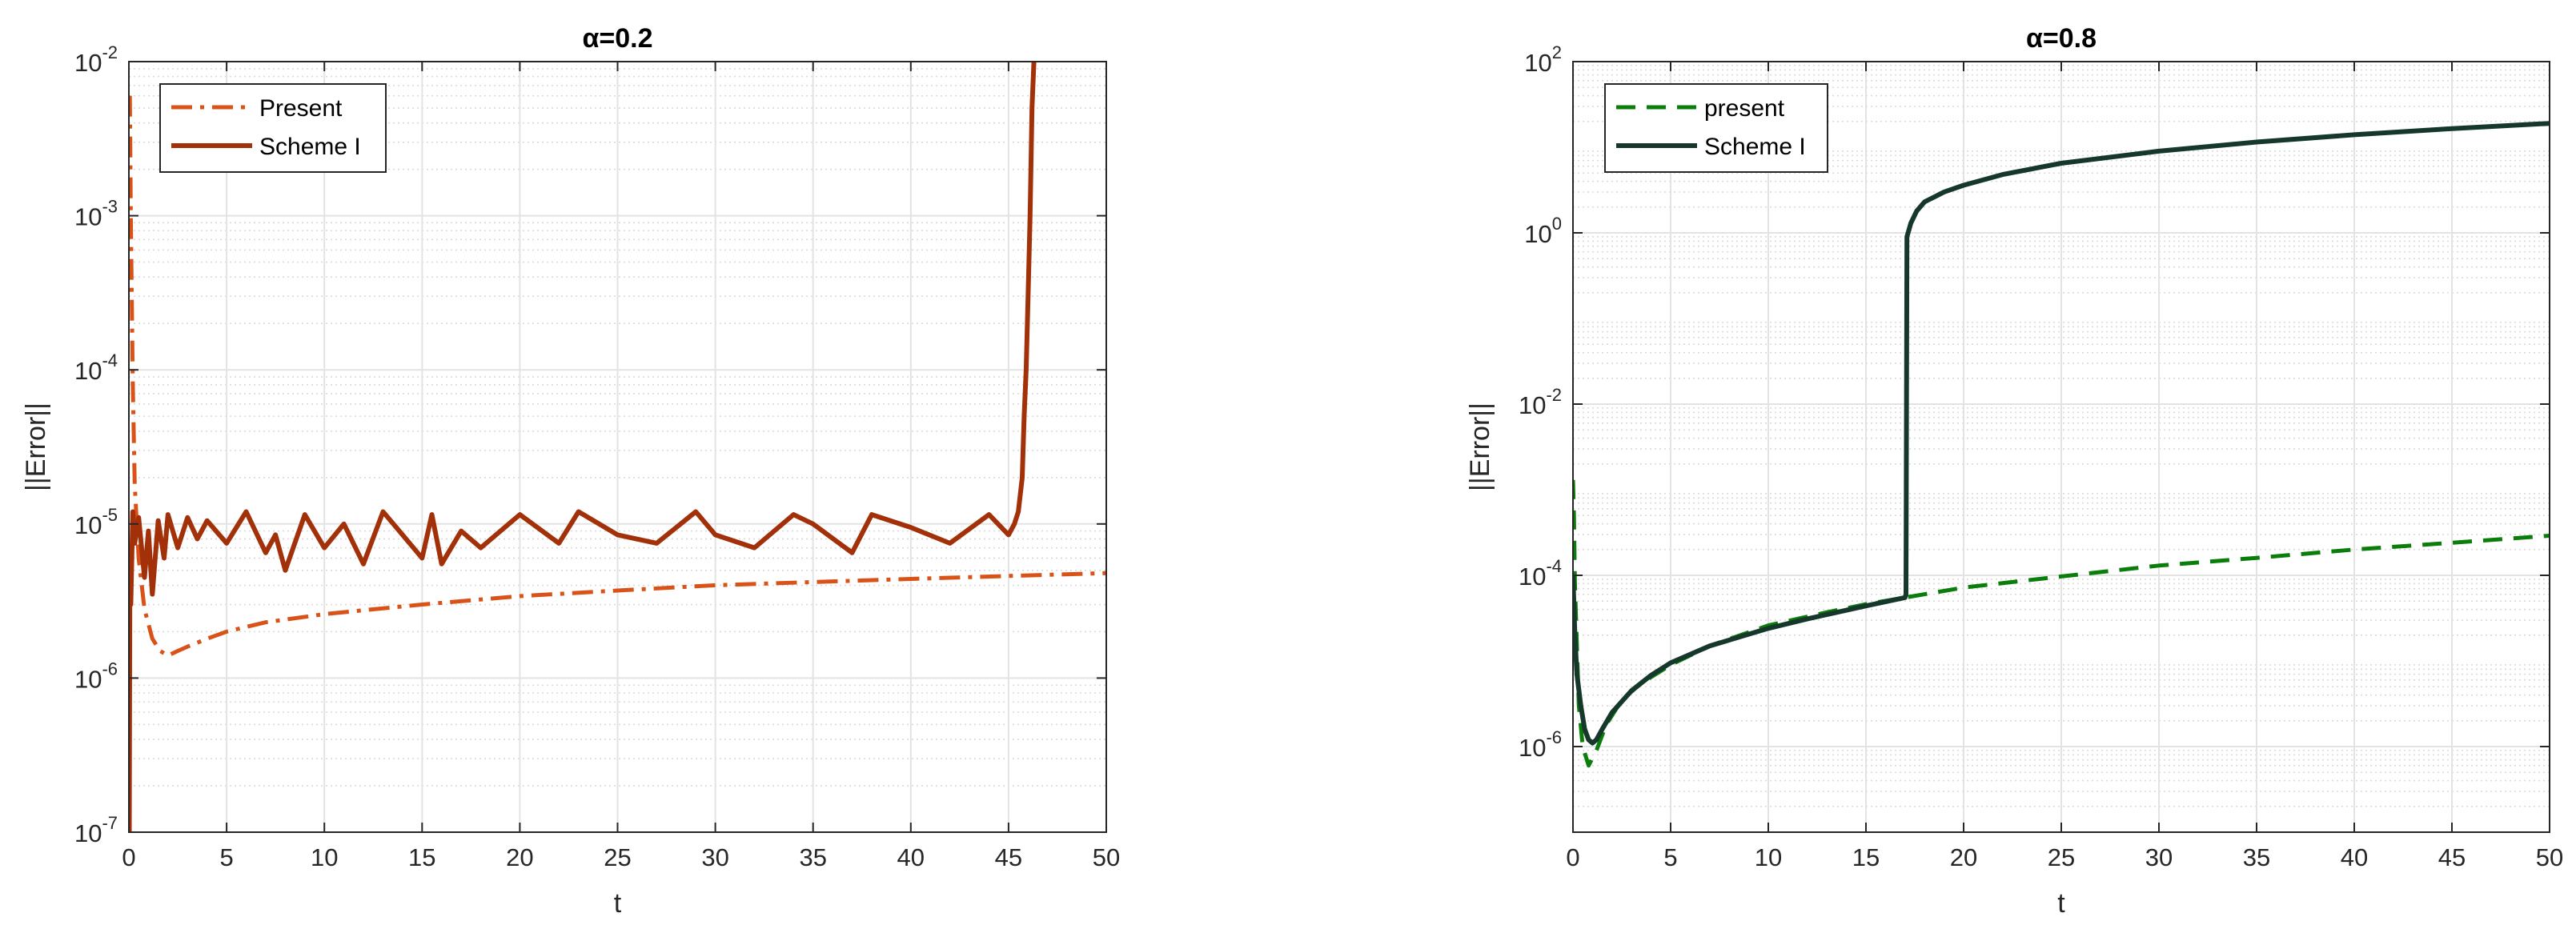 The width and height of the screenshot is (2576, 933). What do you see at coordinates (96, 522) in the screenshot?
I see `y-tick-label: 10⁻⁵` at bounding box center [96, 522].